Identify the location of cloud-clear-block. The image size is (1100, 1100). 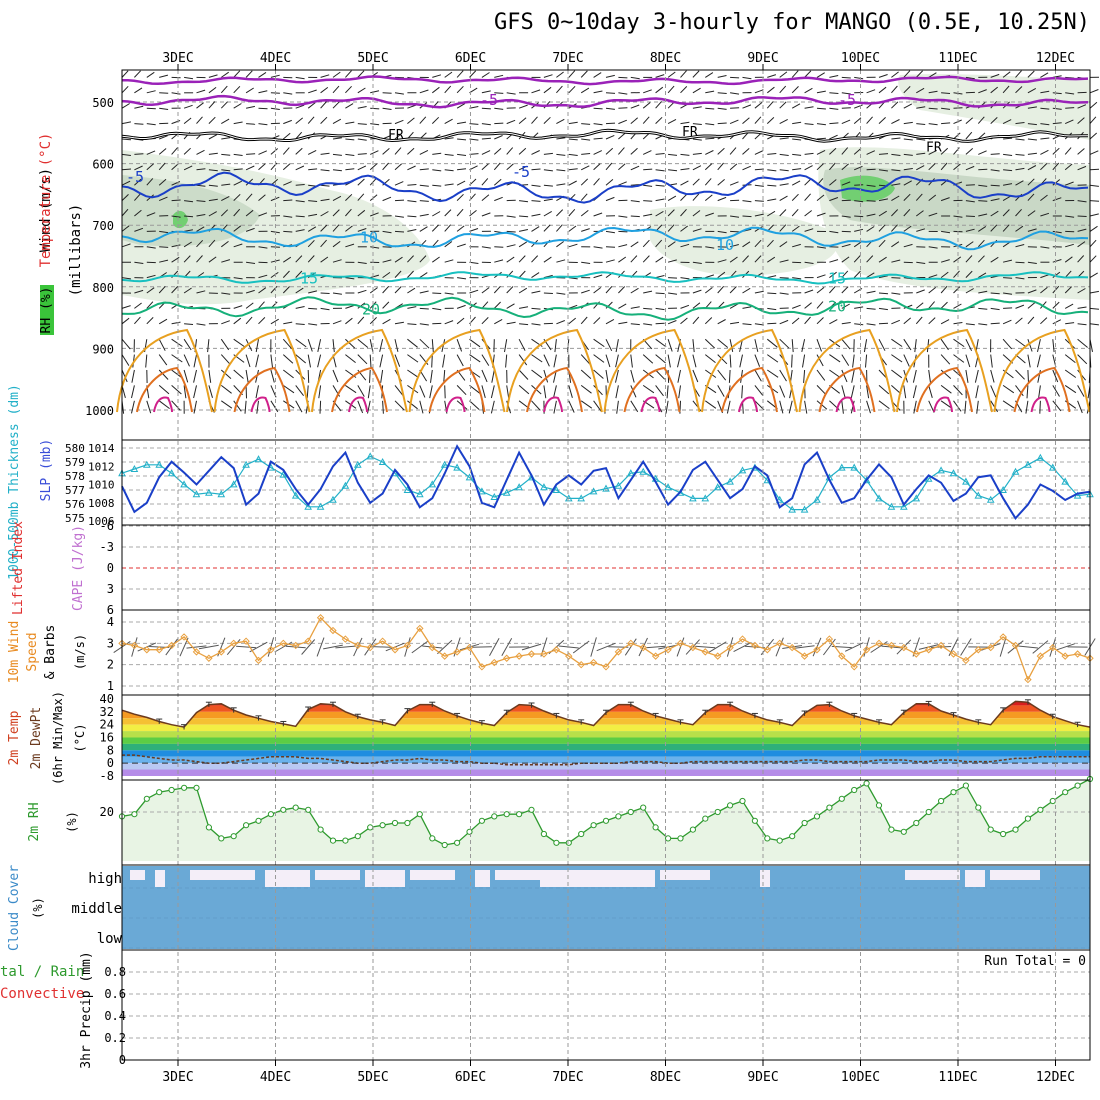
(432, 875).